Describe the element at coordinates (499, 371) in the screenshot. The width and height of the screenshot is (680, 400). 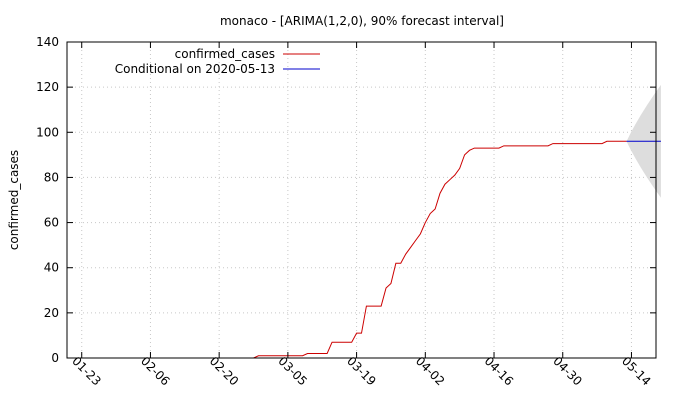
I see `x-tick-label: 04-16` at that location.